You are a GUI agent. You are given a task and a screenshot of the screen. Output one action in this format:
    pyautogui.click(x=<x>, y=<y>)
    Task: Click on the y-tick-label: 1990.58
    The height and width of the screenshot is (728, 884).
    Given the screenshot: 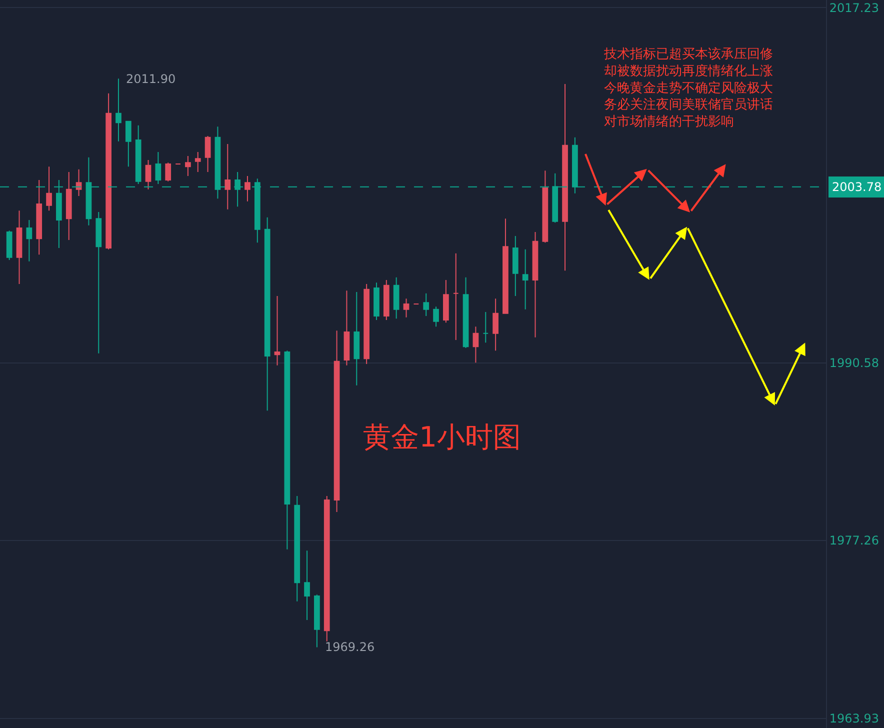 What is the action you would take?
    pyautogui.click(x=854, y=363)
    